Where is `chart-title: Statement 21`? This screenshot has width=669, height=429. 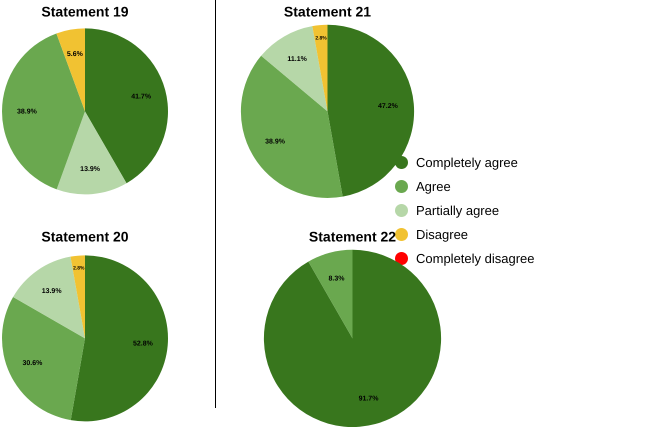 chart-title: Statement 21 is located at coordinates (328, 11).